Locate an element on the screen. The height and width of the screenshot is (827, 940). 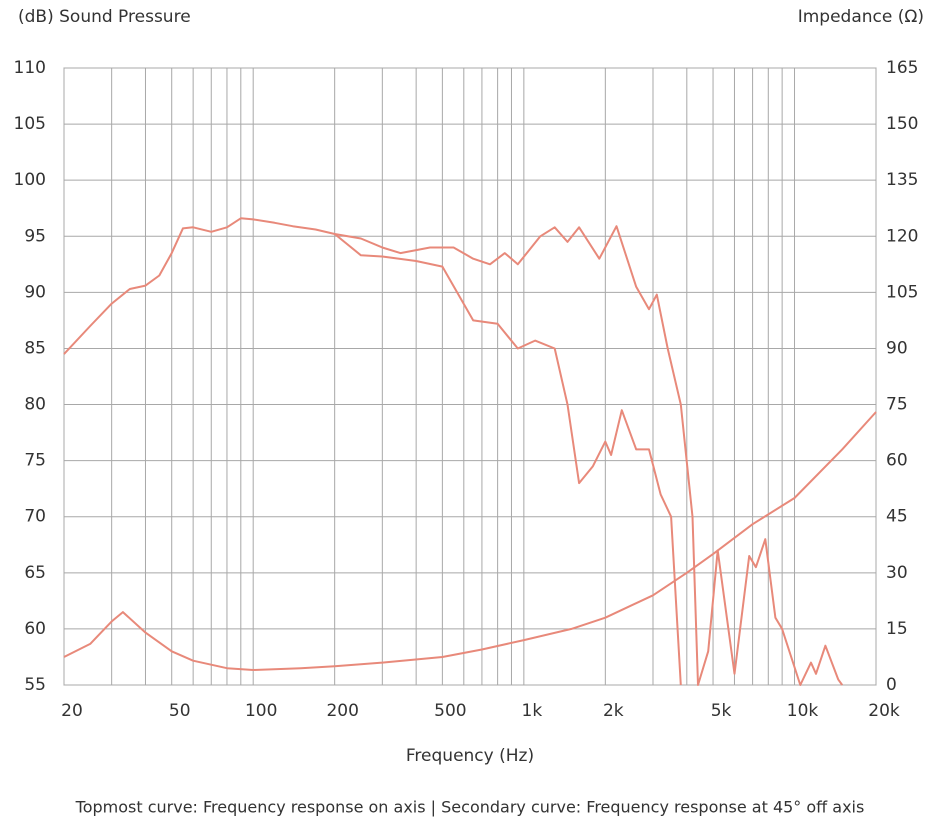
y-tick-label: 95 is located at coordinates (35, 236).